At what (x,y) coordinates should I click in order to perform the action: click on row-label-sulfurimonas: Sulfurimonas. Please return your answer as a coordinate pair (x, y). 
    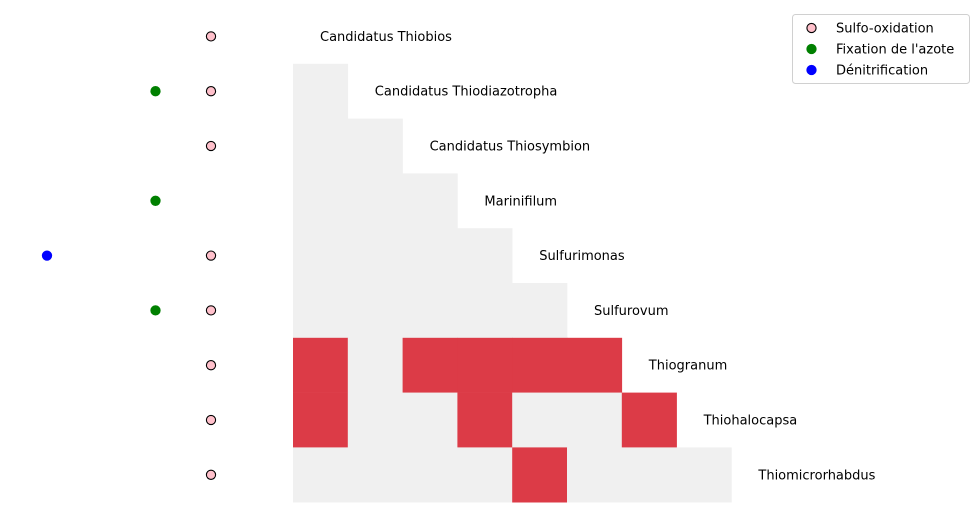
    Looking at the image, I should click on (582, 256).